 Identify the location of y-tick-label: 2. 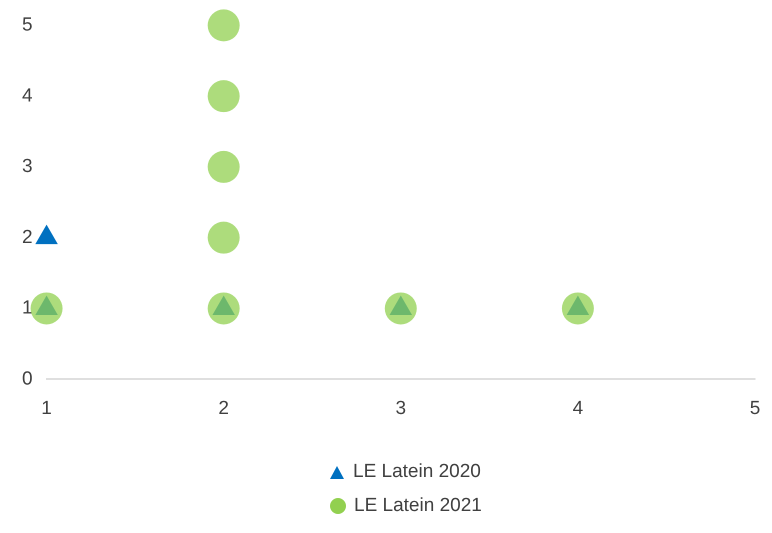
(27, 237).